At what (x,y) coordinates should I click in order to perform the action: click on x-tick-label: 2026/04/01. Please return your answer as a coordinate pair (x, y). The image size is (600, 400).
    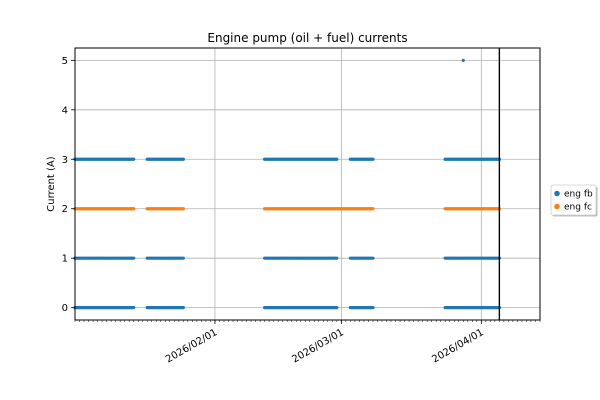
    Looking at the image, I should click on (457, 346).